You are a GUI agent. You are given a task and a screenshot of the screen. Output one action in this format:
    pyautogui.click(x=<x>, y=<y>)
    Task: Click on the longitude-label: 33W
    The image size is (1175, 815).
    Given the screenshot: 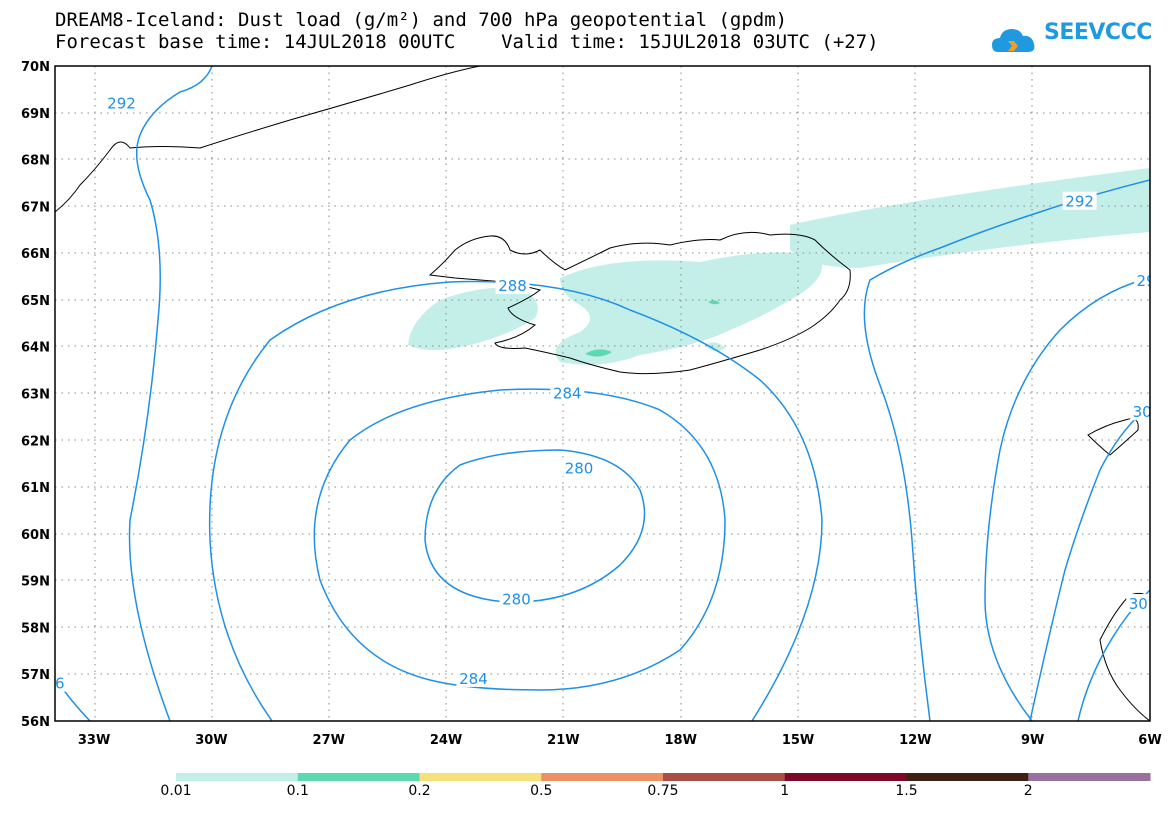 What is the action you would take?
    pyautogui.click(x=94, y=740)
    